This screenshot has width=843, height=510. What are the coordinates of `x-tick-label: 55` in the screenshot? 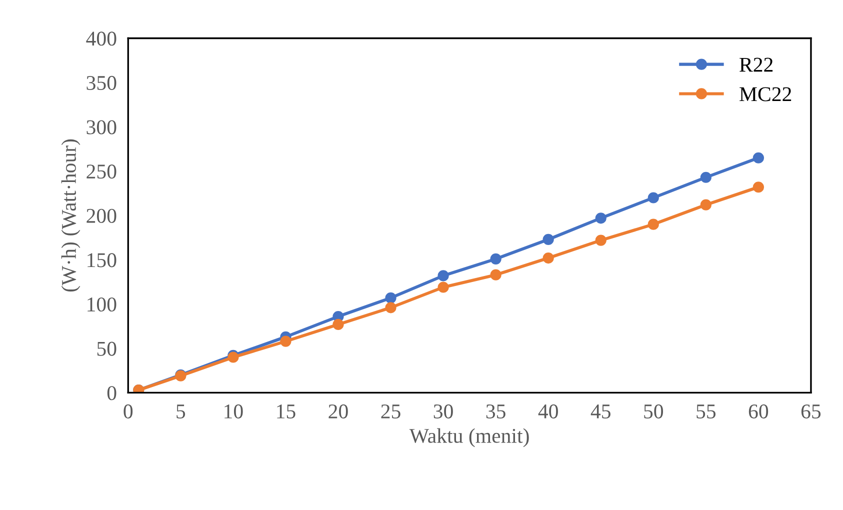 It's located at (706, 411).